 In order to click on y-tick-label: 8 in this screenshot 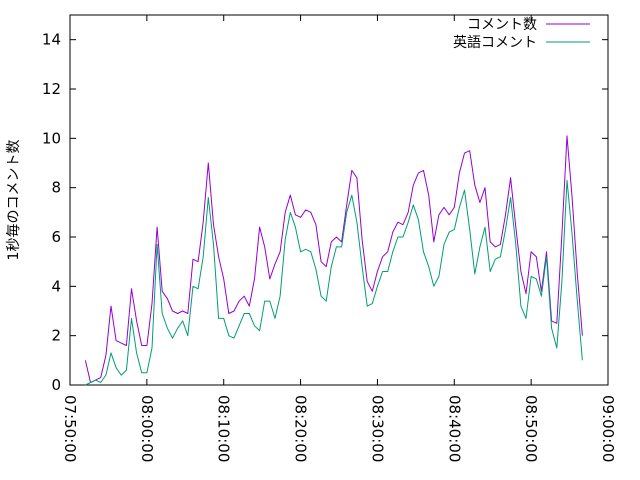, I will do `click(56, 188)`.